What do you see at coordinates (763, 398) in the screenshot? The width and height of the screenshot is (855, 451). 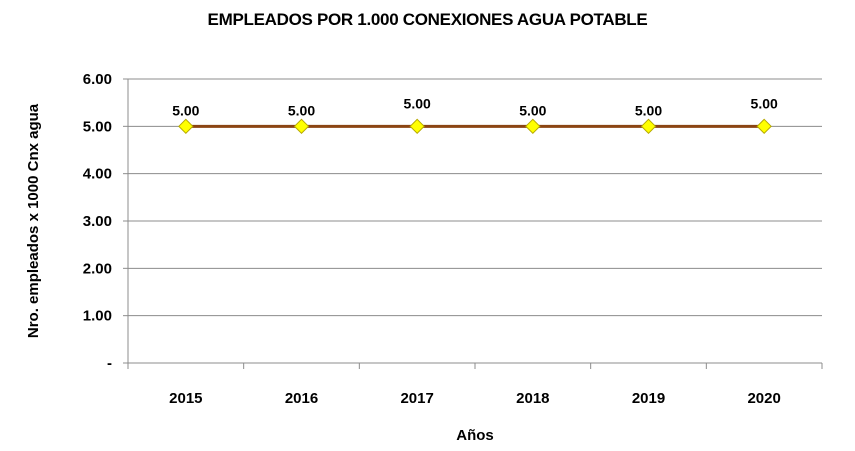 I see `x-tick-label: 2020` at bounding box center [763, 398].